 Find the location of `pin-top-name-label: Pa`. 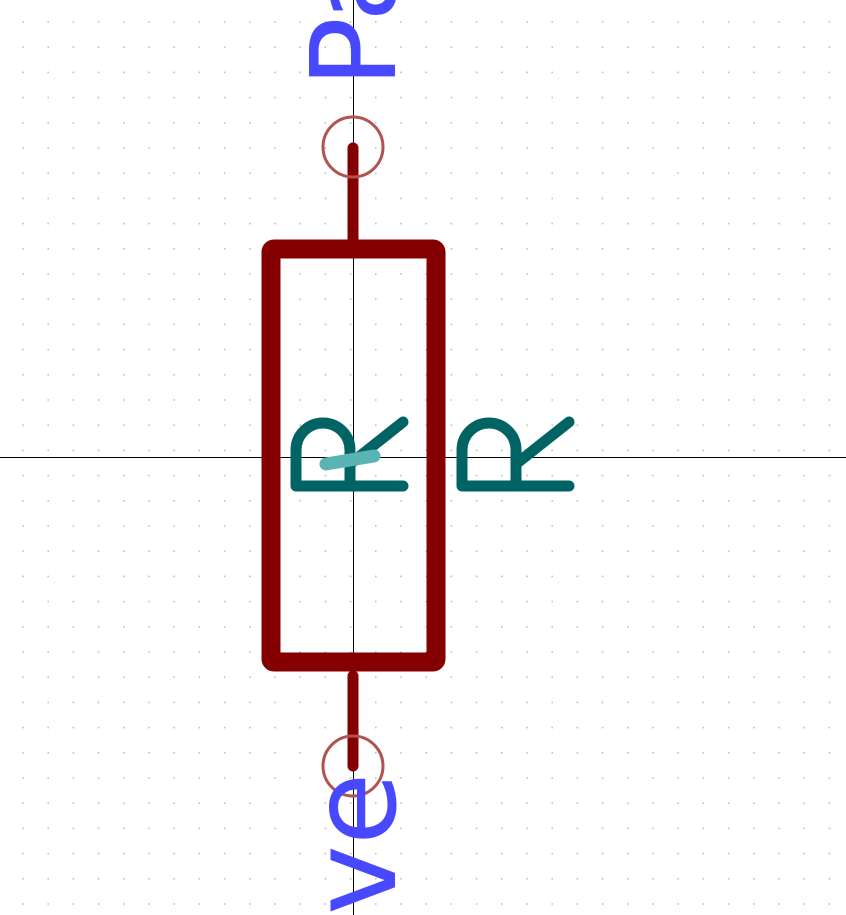

pin-top-name-label: Pa is located at coordinates (354, 44).